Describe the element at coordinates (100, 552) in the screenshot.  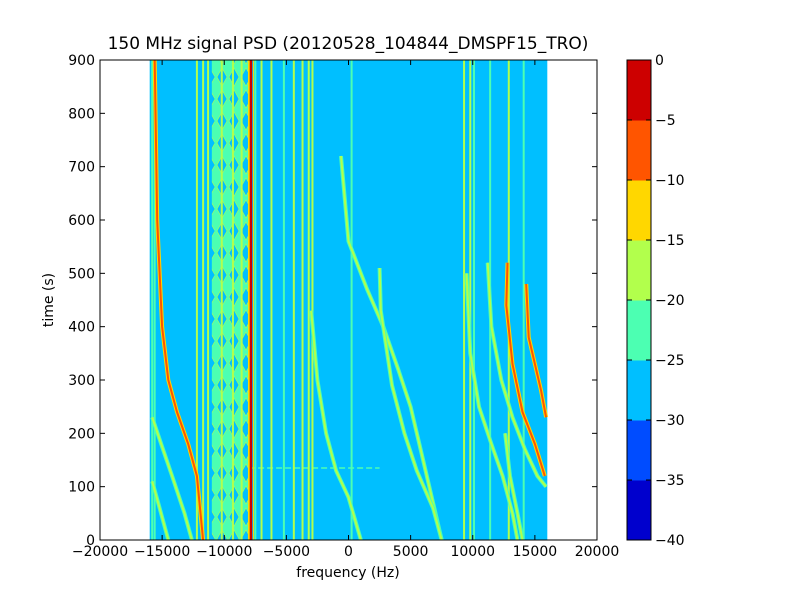
I see `x-tick-label: −20000` at that location.